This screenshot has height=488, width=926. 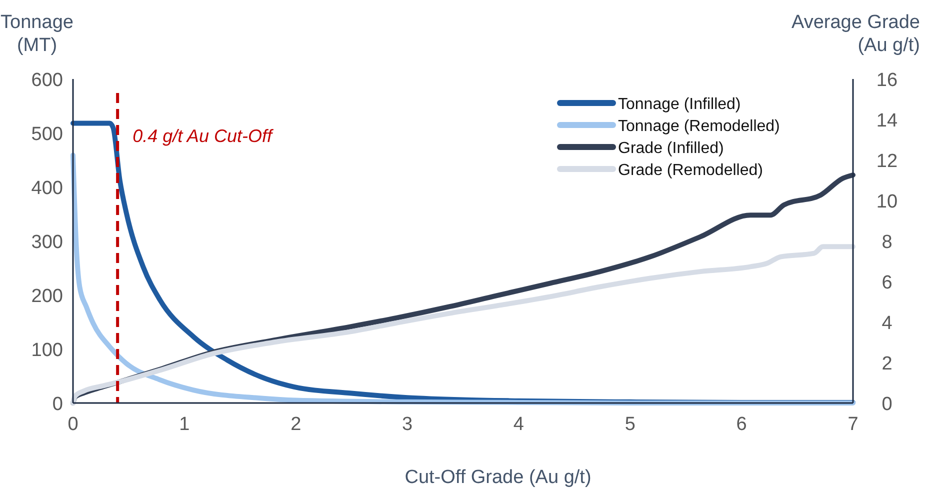 I want to click on x-tick-label: 1, so click(x=184, y=424).